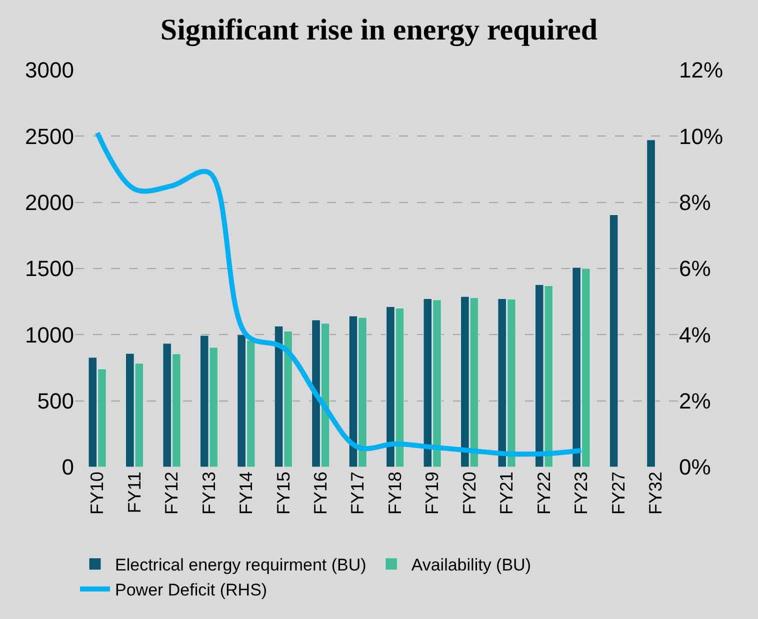 Image resolution: width=758 pixels, height=619 pixels. Describe the element at coordinates (695, 335) in the screenshot. I see `y2-tick-label: 4%` at that location.